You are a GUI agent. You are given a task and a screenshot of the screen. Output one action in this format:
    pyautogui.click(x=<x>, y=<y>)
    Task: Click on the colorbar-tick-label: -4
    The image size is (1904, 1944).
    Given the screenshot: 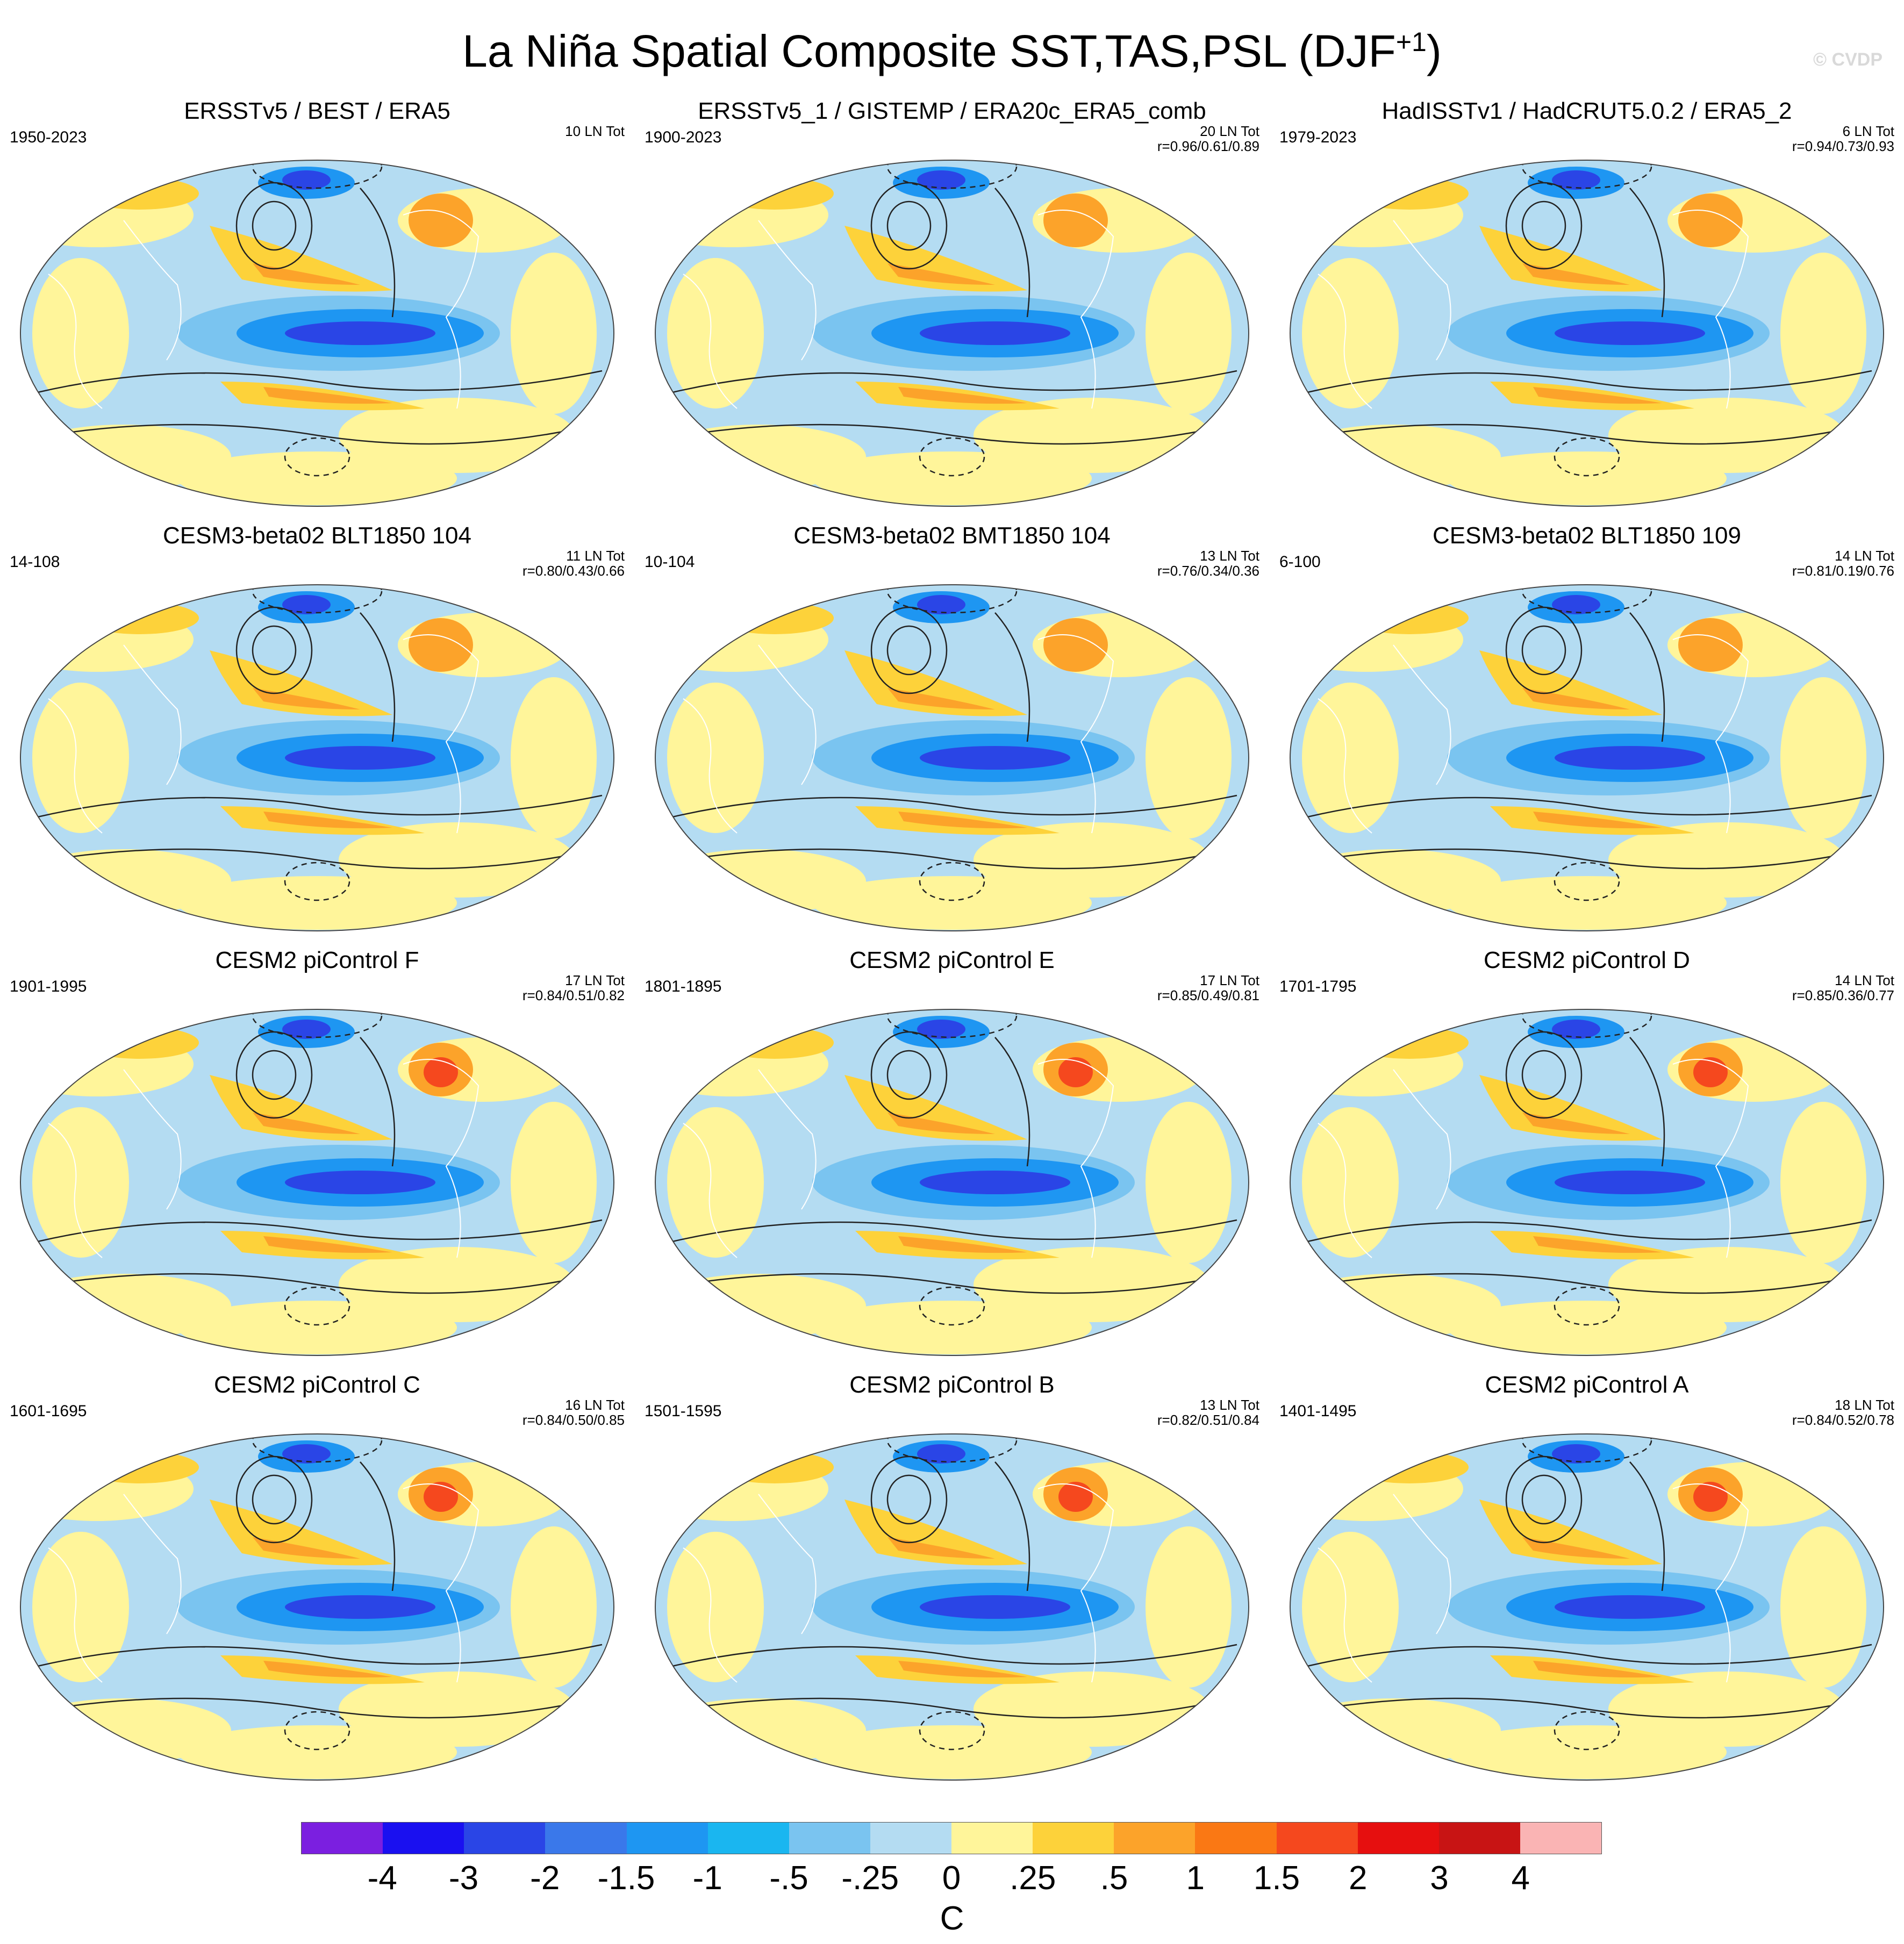 What is the action you would take?
    pyautogui.click(x=382, y=1879)
    